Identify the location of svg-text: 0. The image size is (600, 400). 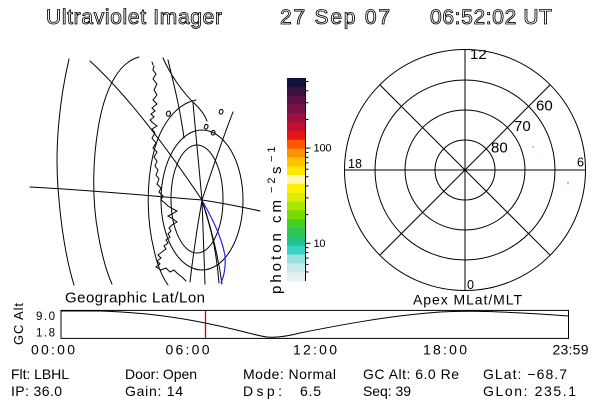
(470, 285).